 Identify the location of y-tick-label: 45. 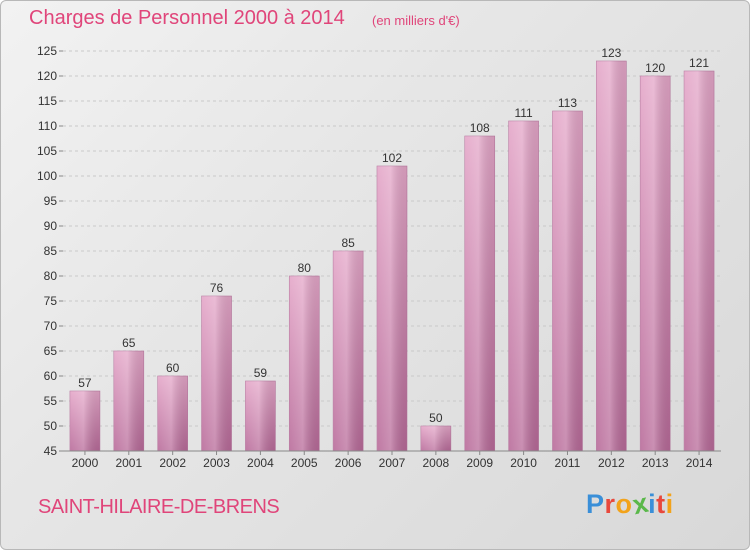
(51, 451).